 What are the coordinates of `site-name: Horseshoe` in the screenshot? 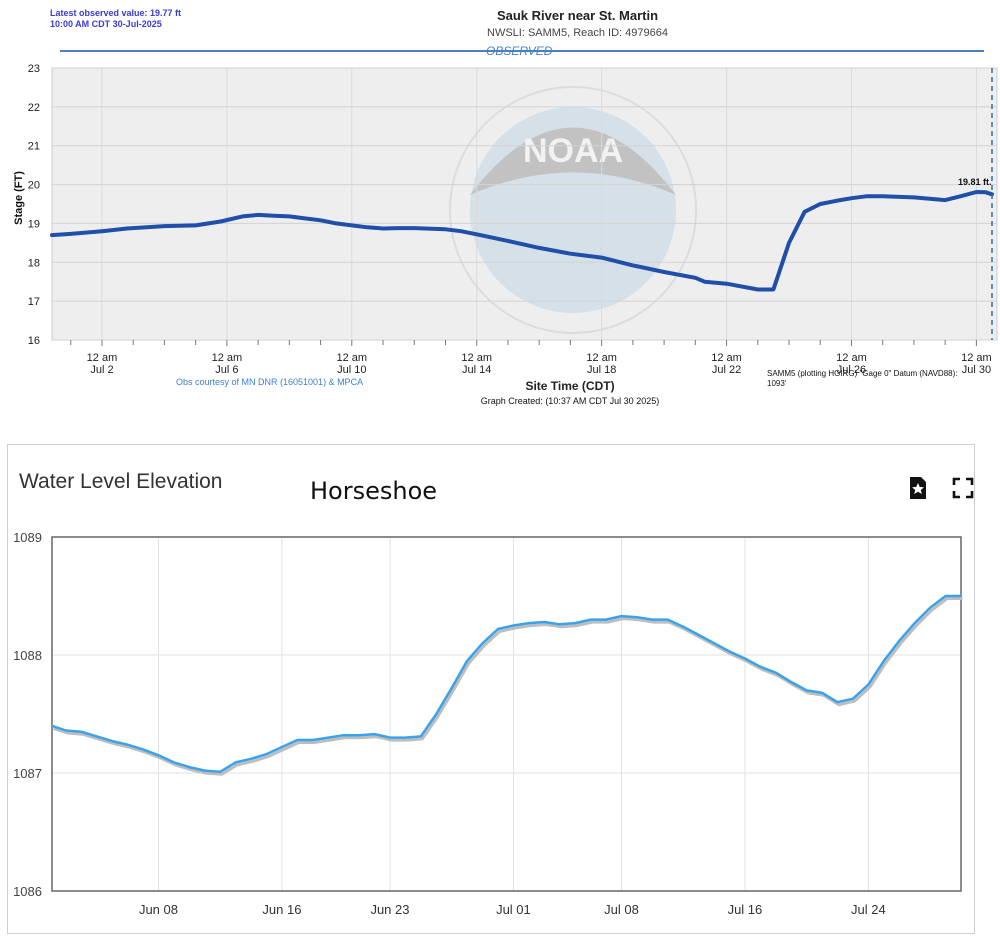 It's located at (374, 491).